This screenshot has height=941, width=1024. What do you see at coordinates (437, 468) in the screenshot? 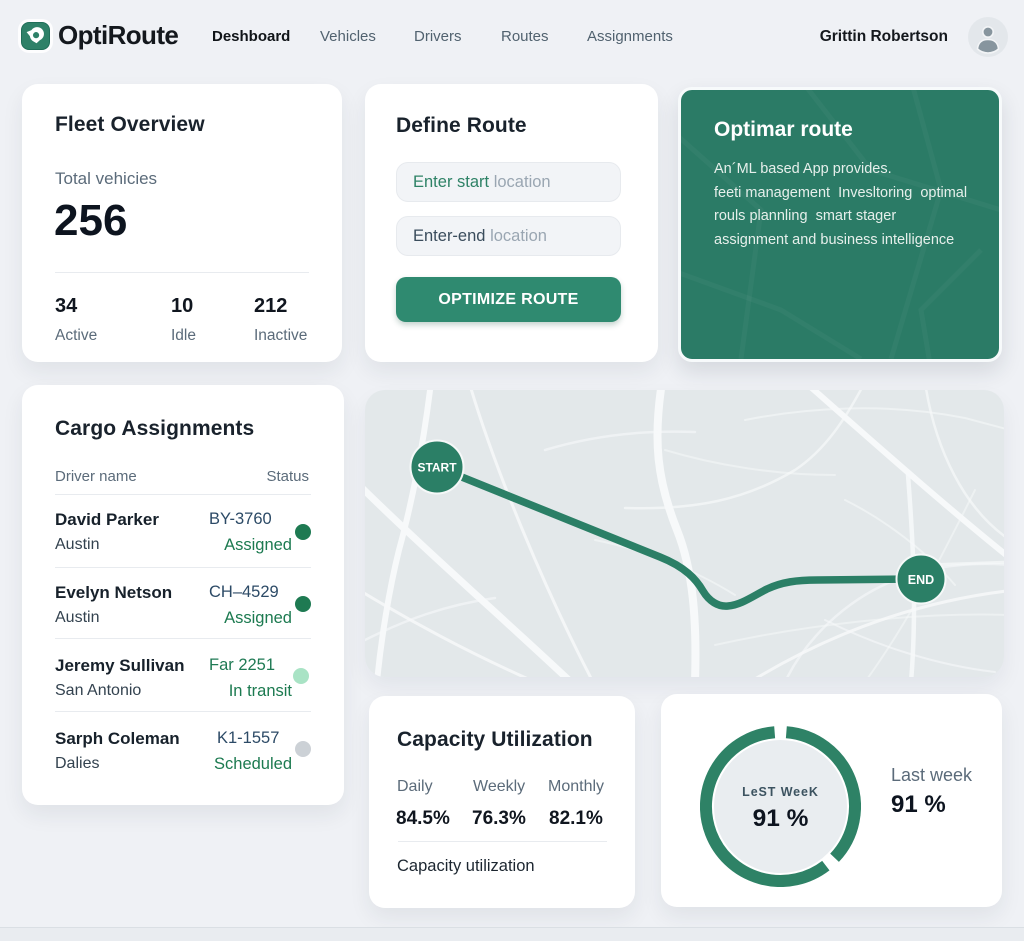
I see `svg-text: START` at bounding box center [437, 468].